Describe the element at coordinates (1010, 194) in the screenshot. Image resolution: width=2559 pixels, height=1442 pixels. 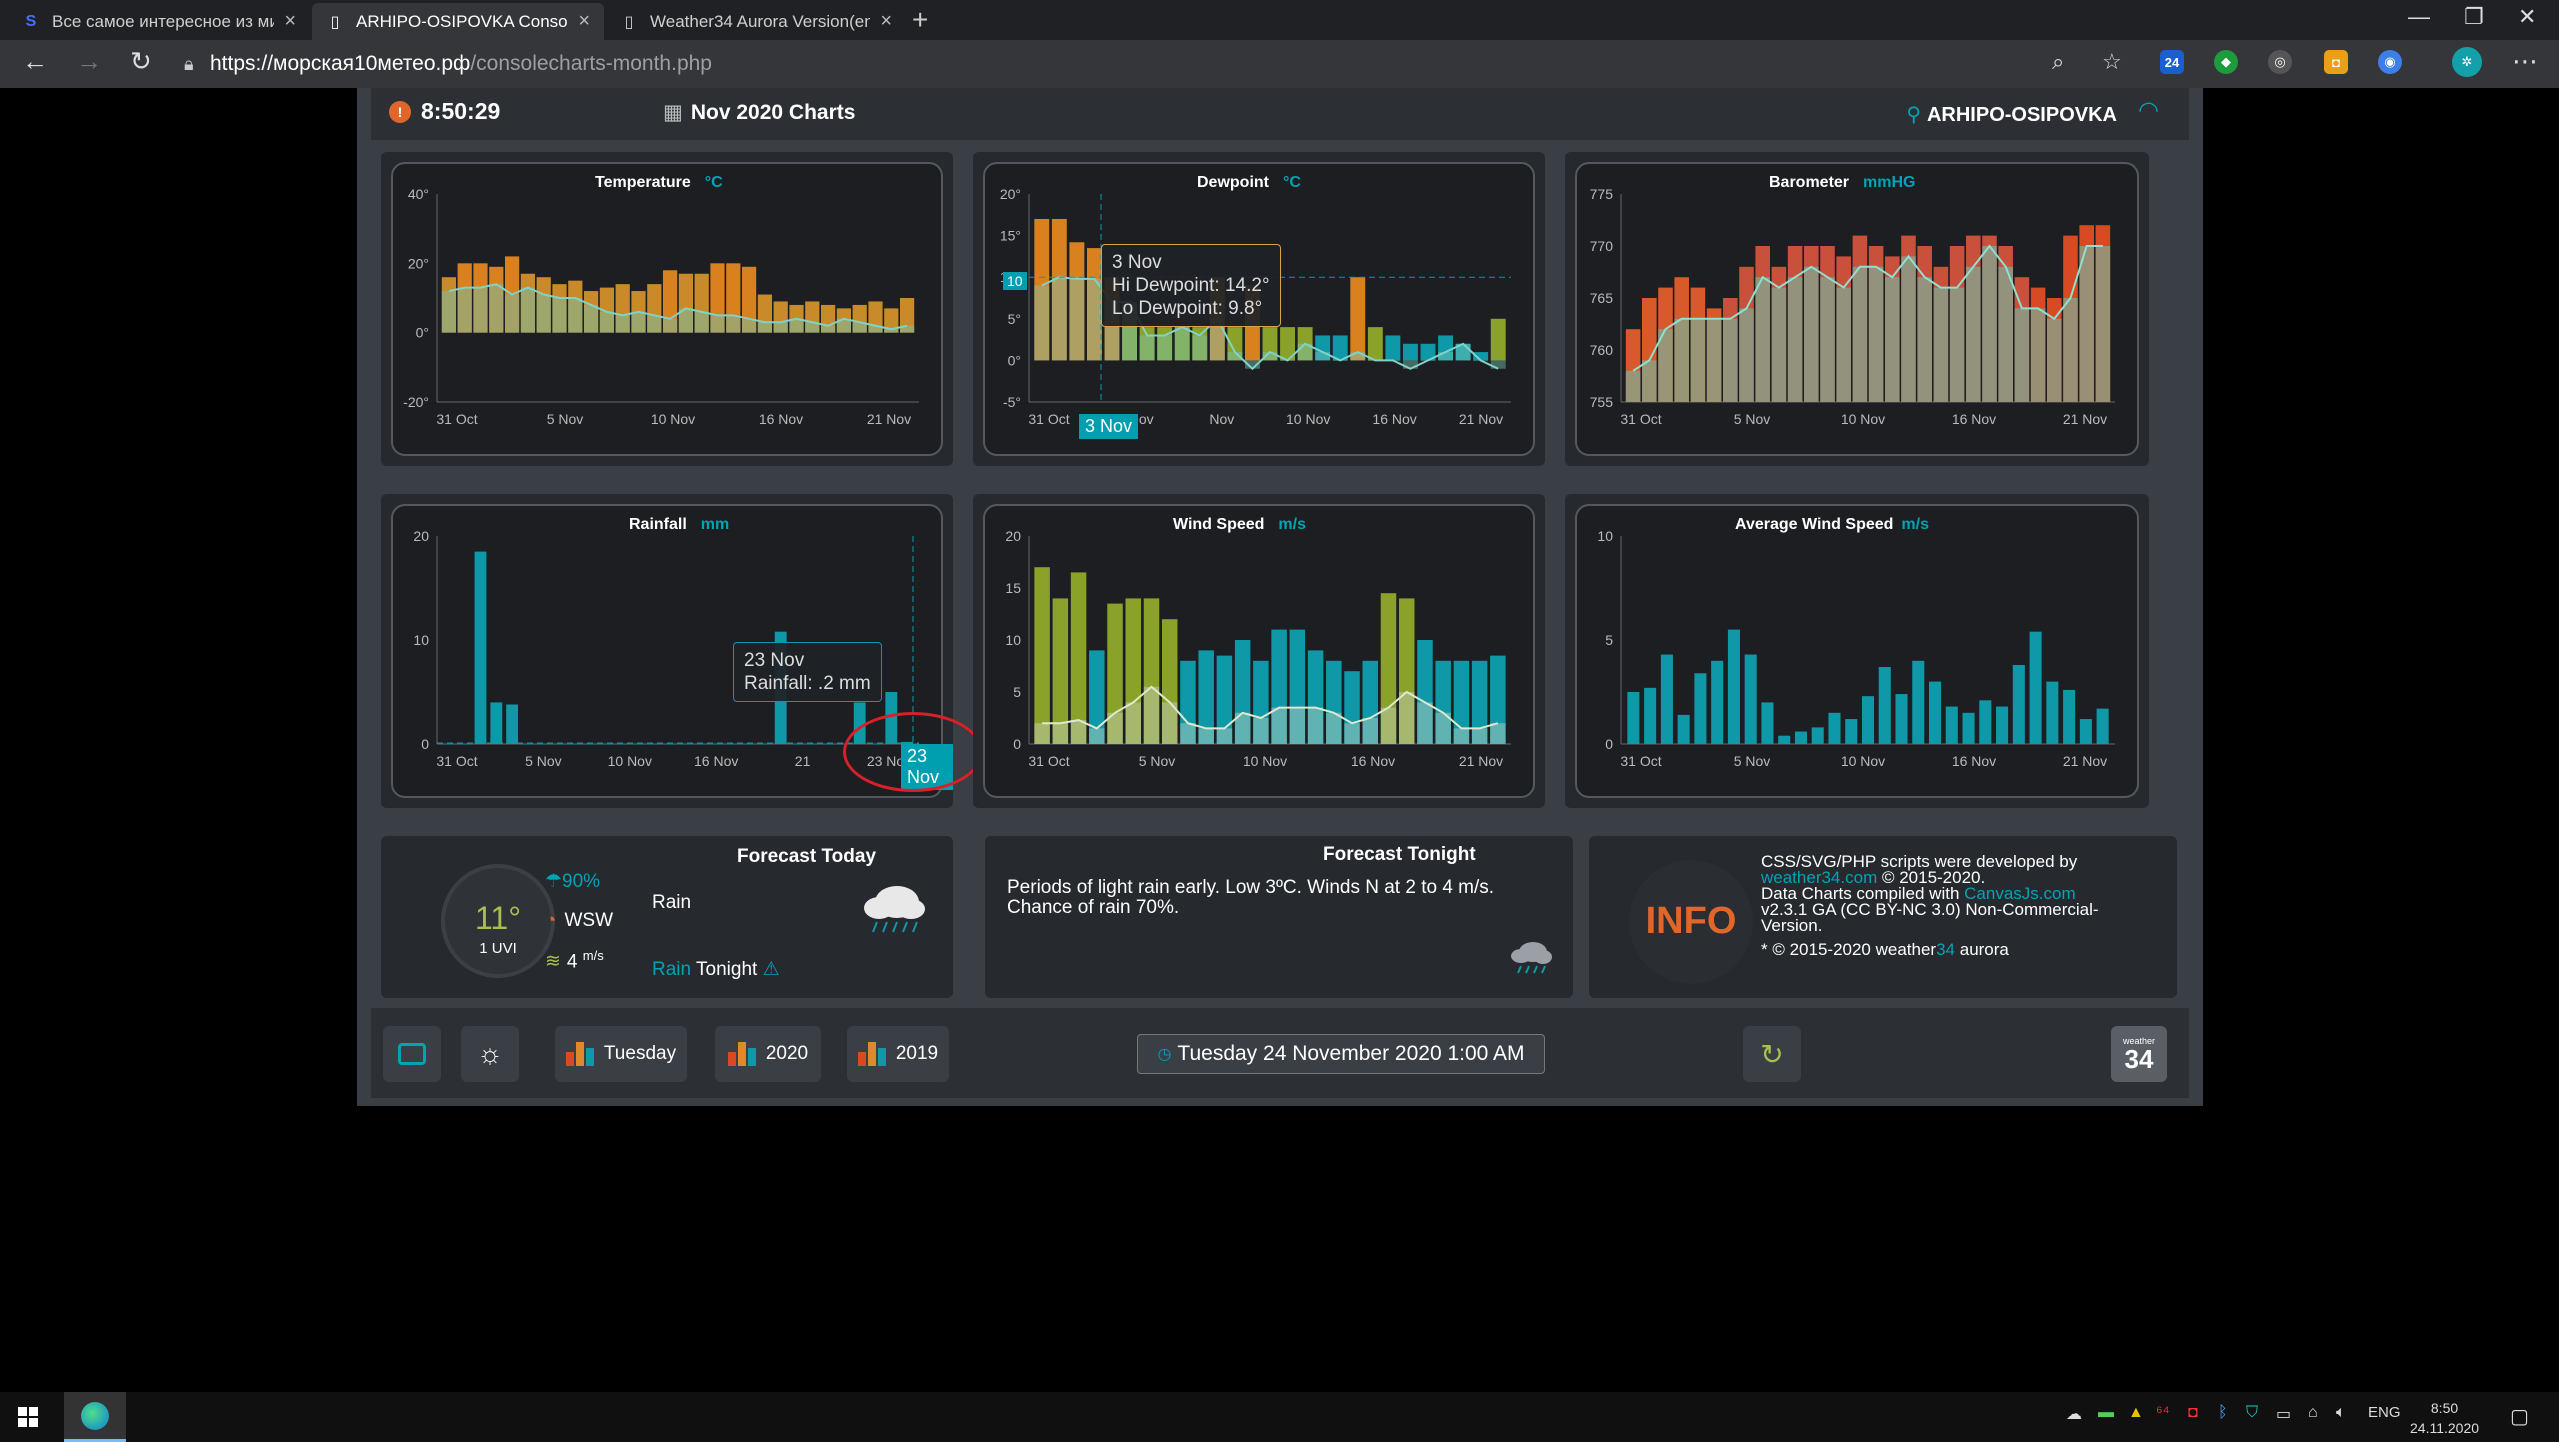
I see `y-tick-label: 20°` at that location.